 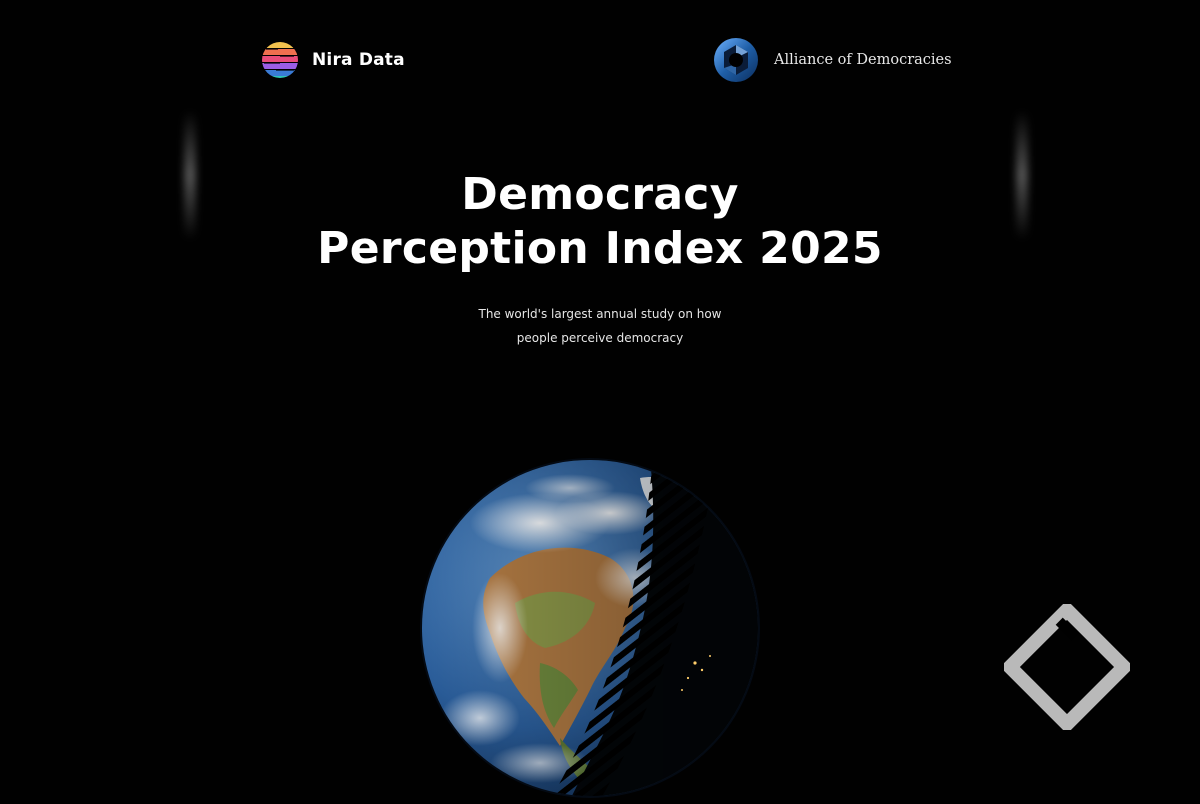 What do you see at coordinates (590, 628) in the screenshot?
I see `earth-globe-day-night-icon` at bounding box center [590, 628].